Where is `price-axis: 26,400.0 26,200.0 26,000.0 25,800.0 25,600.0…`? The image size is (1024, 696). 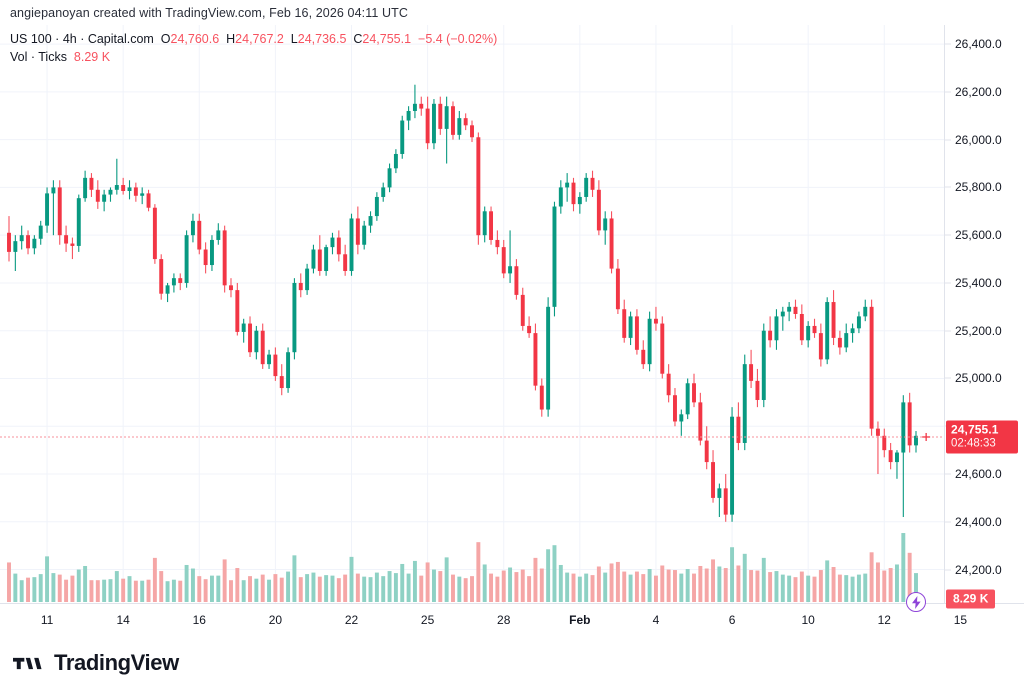
price-axis: 26,400.0 26,200.0 26,000.0 25,800.0 25,600.0… is located at coordinates (984, 317).